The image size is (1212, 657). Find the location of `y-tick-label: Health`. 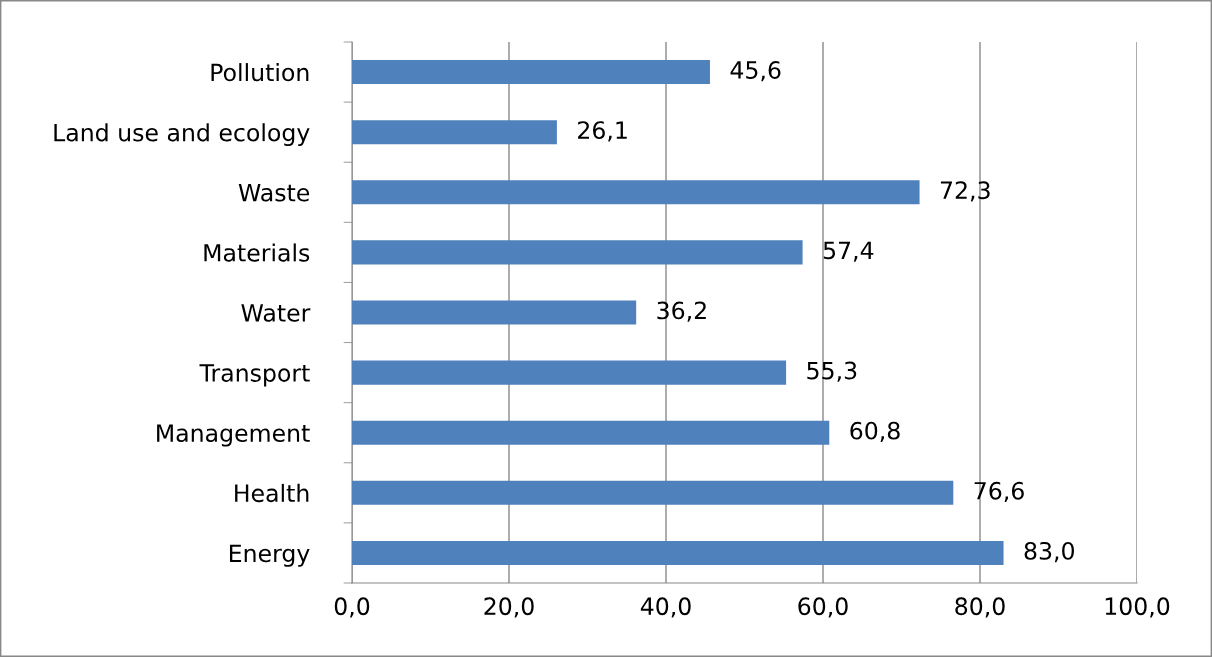

y-tick-label: Health is located at coordinates (272, 493).